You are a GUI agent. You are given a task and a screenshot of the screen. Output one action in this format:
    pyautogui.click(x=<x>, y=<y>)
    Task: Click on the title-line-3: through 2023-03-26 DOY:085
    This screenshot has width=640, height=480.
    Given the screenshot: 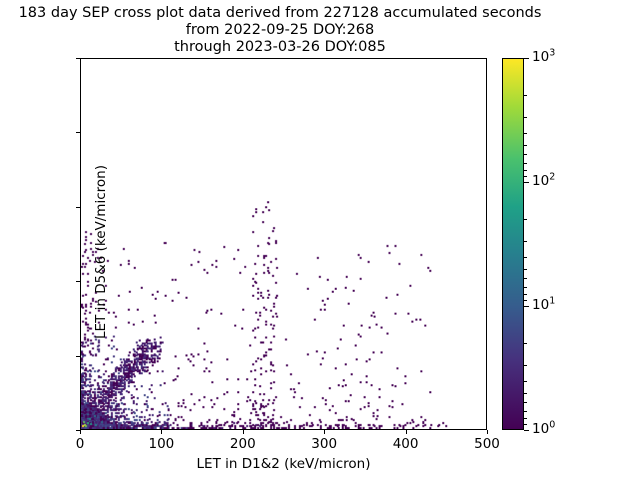 What is the action you would take?
    pyautogui.click(x=280, y=47)
    